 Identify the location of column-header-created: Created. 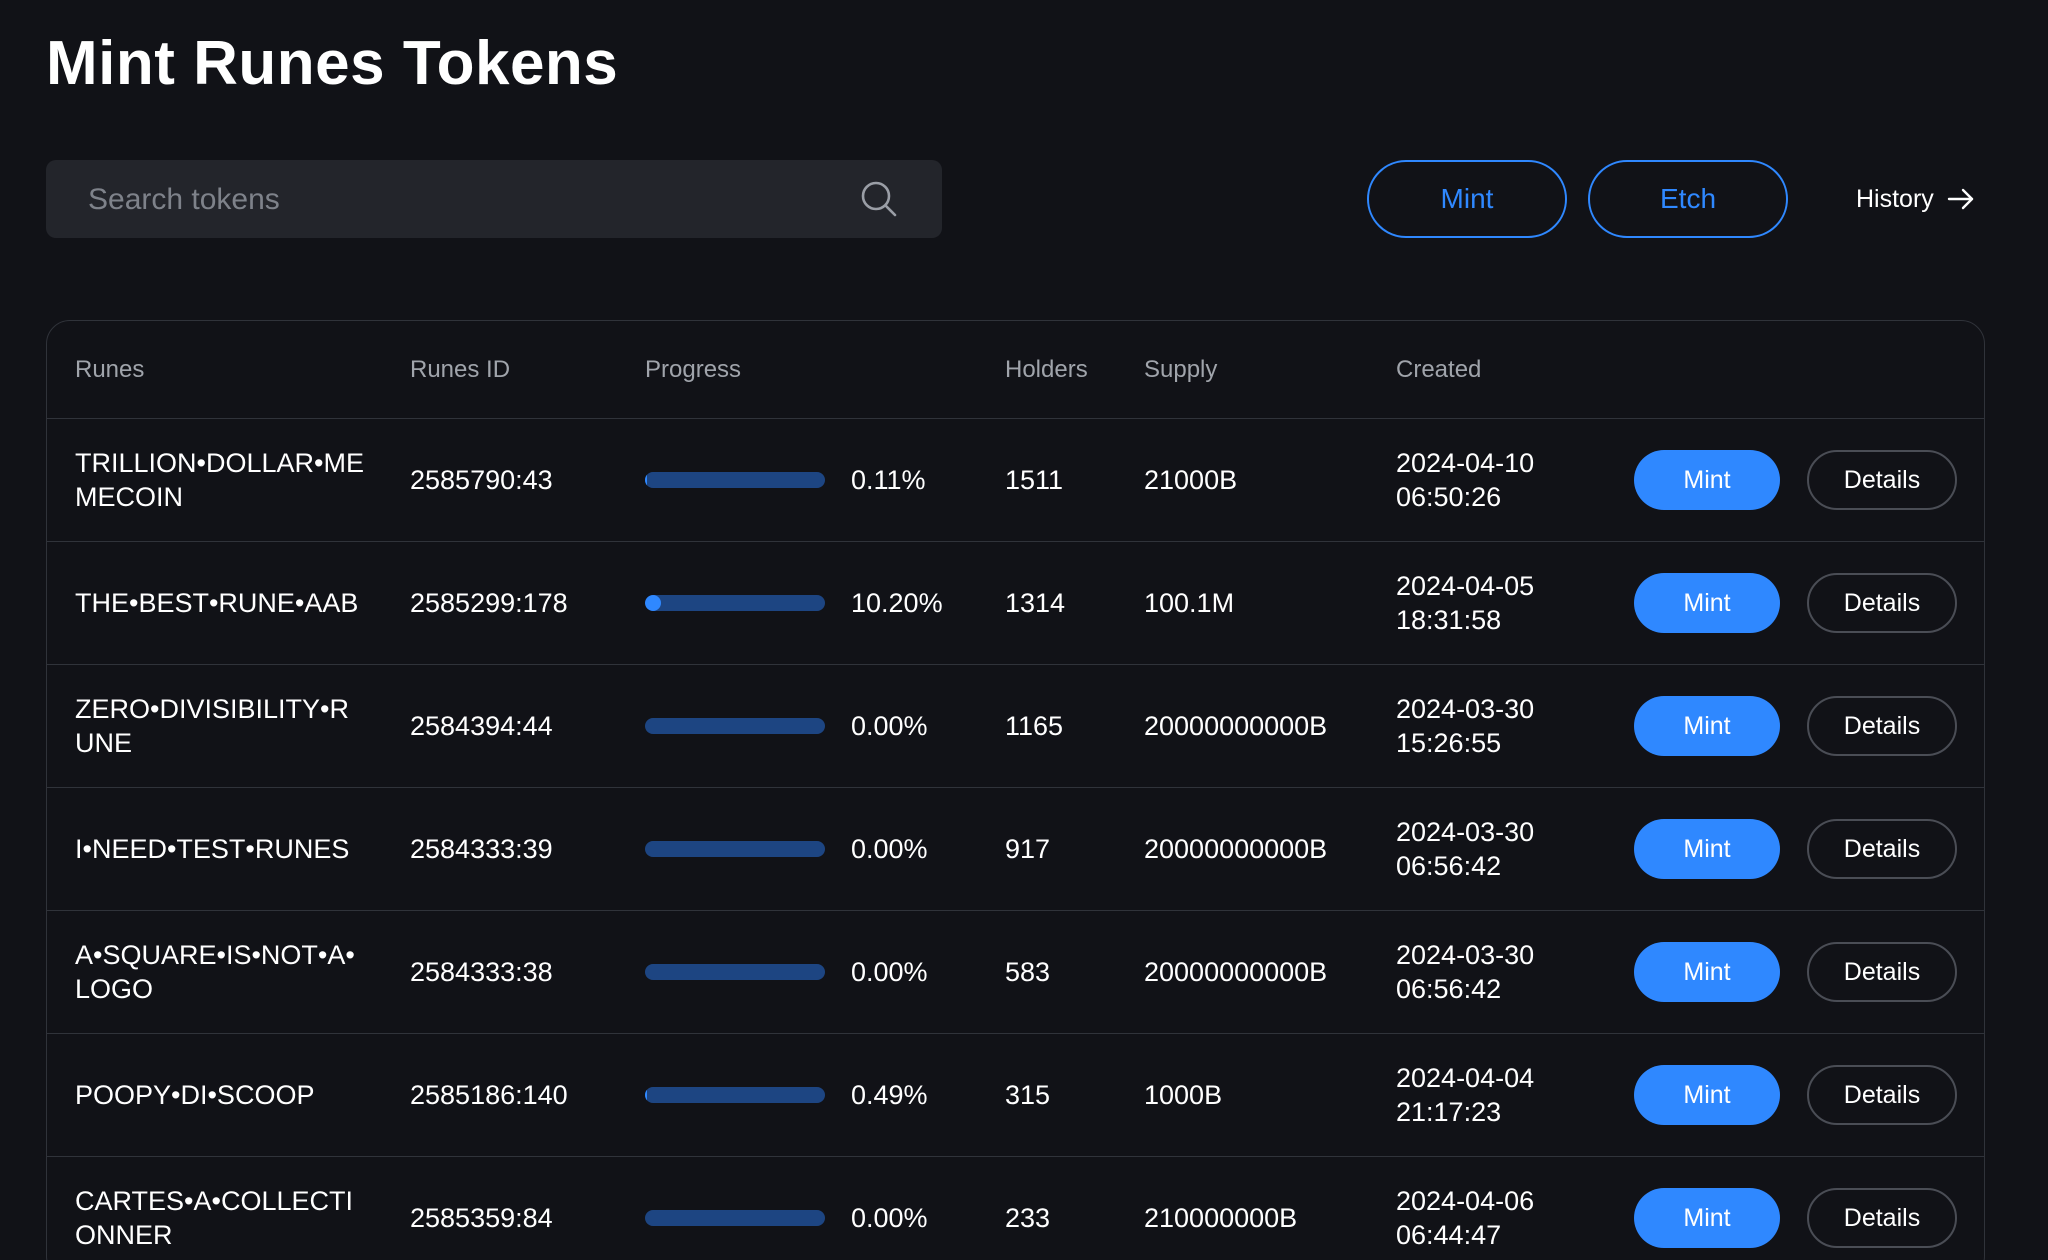
(1439, 369).